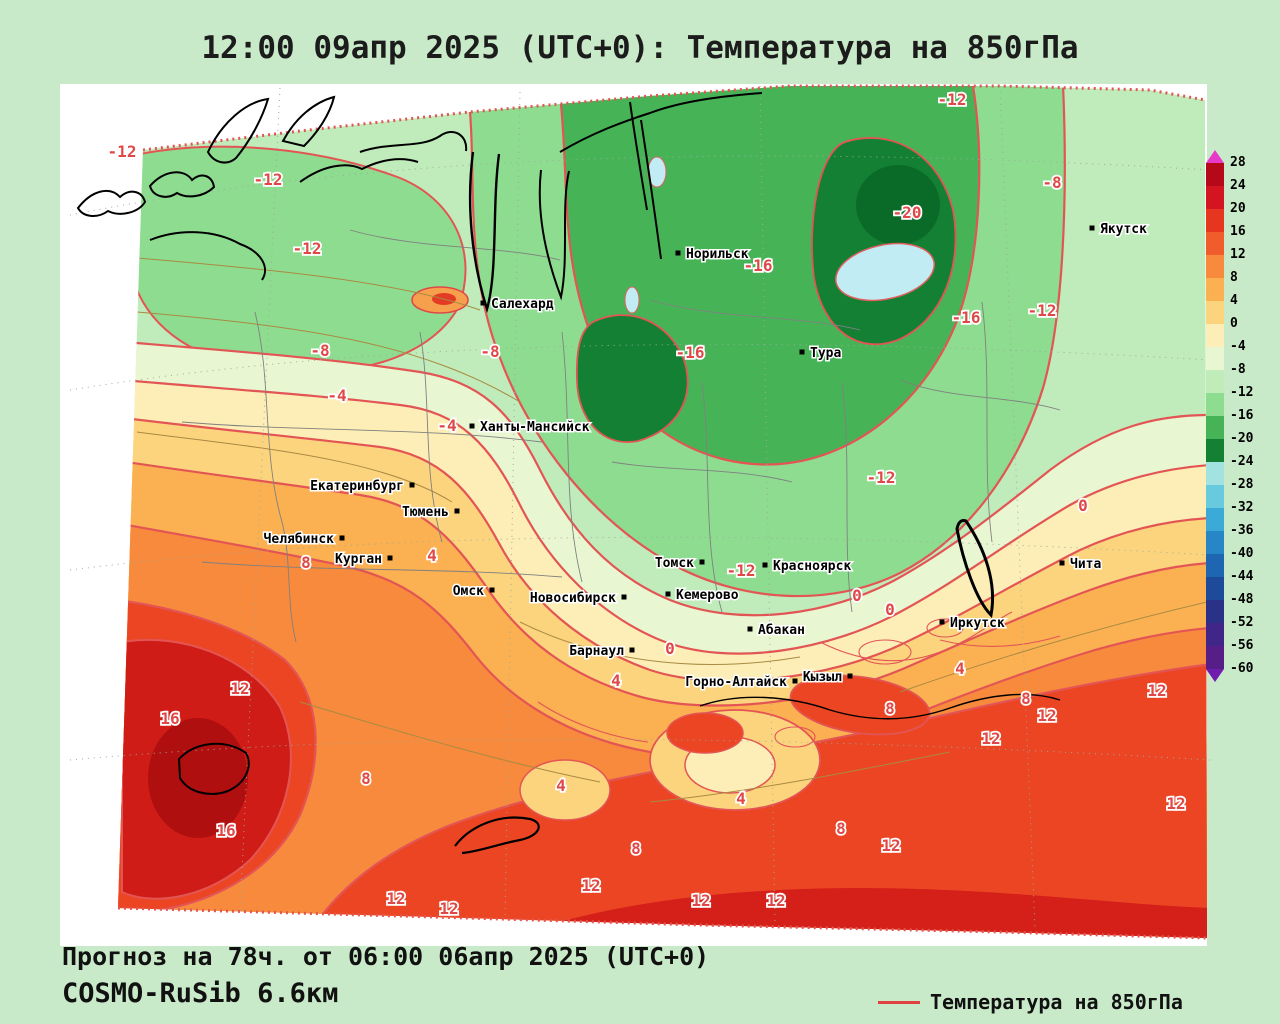  What do you see at coordinates (1238, 231) in the screenshot?
I see `colorbar-value: 16` at bounding box center [1238, 231].